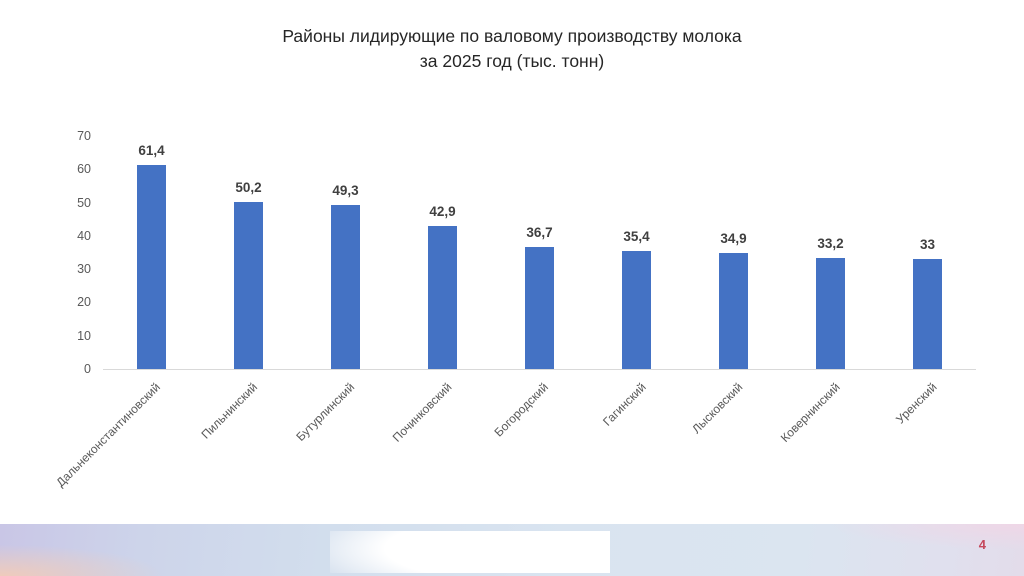 The height and width of the screenshot is (576, 1024). Describe the element at coordinates (108, 435) in the screenshot. I see `x-axis-category-label: Дальнеконстантиновский` at that location.